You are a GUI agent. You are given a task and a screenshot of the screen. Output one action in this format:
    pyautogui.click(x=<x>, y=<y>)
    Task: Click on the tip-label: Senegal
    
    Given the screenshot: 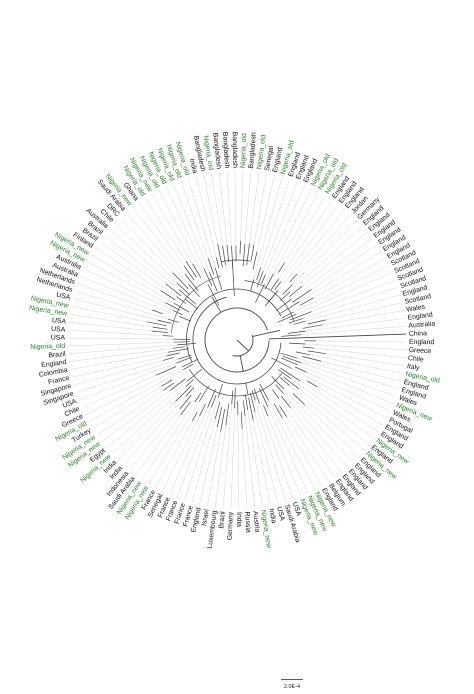 What is the action you would take?
    pyautogui.click(x=269, y=158)
    